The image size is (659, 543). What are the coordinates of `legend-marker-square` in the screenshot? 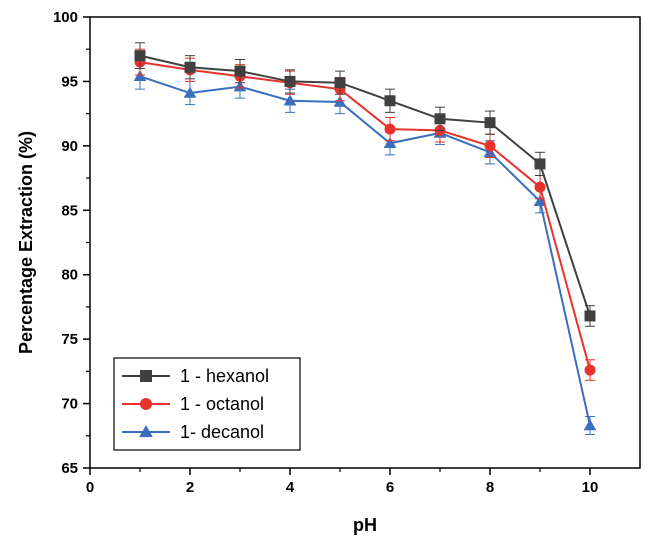 It's located at (146, 376).